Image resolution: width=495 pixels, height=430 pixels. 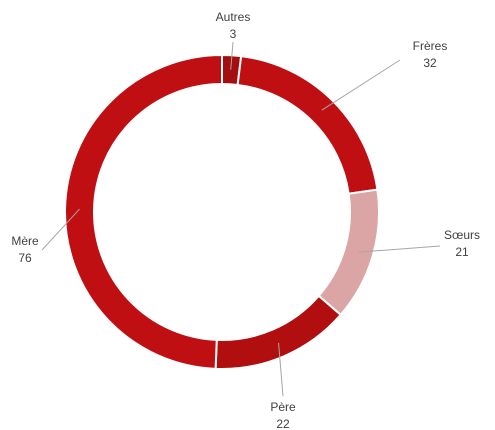 I want to click on data-label-name: Frères, so click(x=430, y=46).